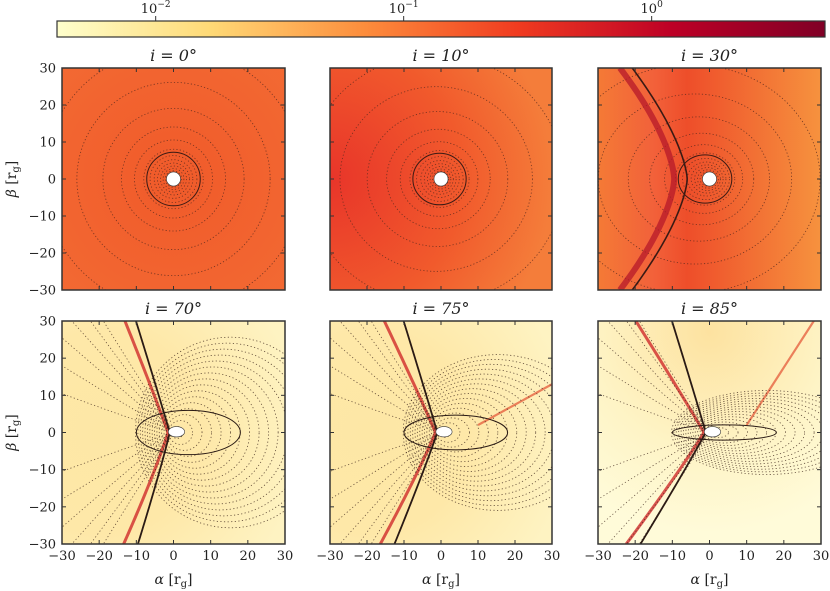 Image resolution: width=830 pixels, height=591 pixels. What do you see at coordinates (156, 8) in the screenshot?
I see `colorbar-tick-label: 10⁻²` at bounding box center [156, 8].